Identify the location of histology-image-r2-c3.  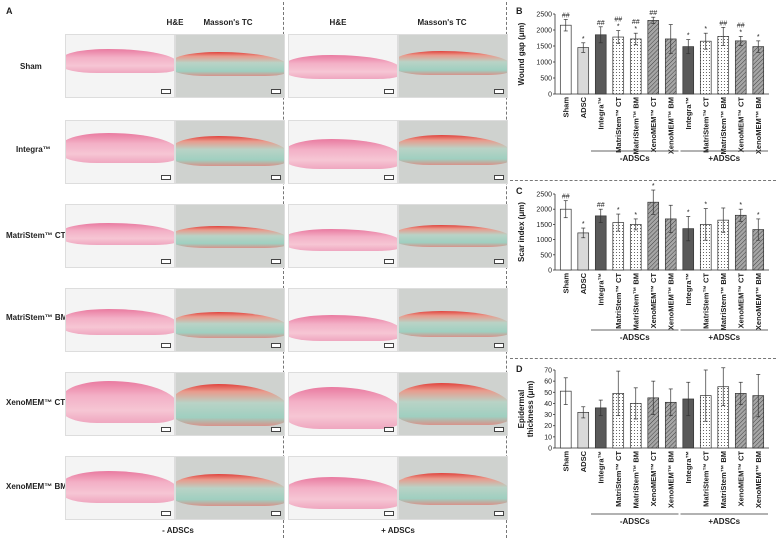
(343, 152).